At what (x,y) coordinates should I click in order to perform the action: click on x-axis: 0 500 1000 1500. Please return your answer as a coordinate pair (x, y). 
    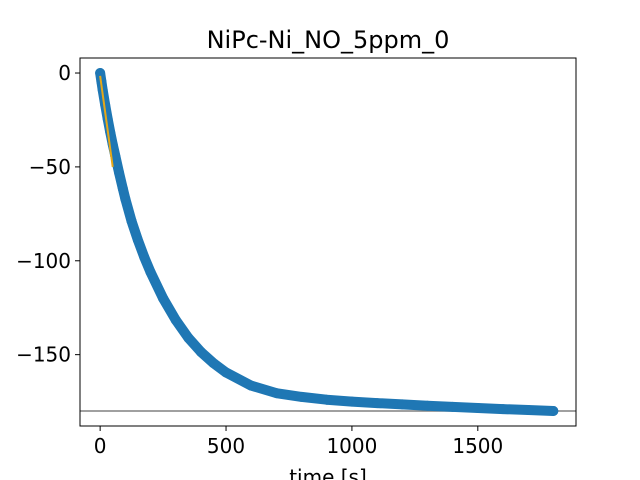
    Looking at the image, I should click on (298, 442).